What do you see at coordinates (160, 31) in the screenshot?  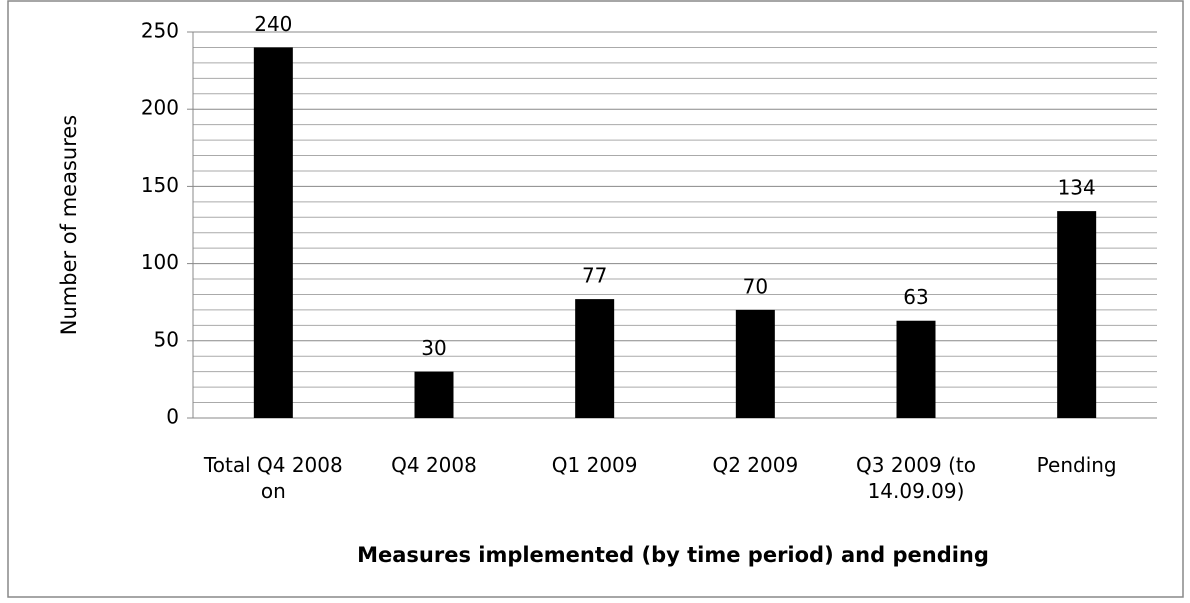 I see `y-tick-label: 250` at bounding box center [160, 31].